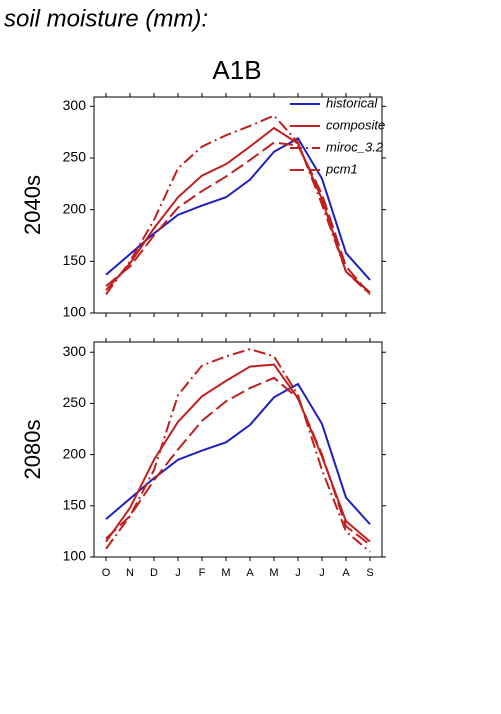  I want to click on x-tick-label: D, so click(154, 573).